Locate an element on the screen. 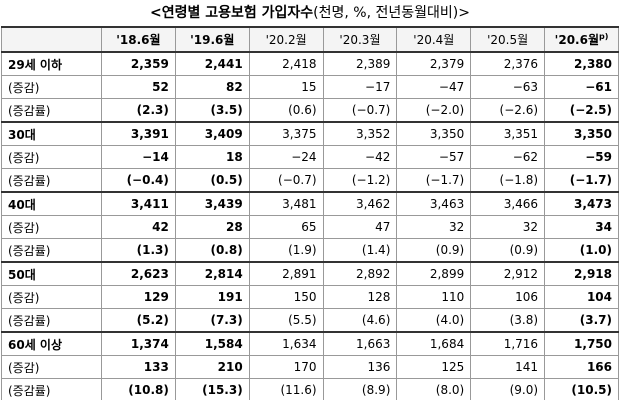 This screenshot has height=400, width=620. table-row: 40대 3,411 3,439 3,481 3,462 3,463 3,466 3,473 is located at coordinates (310, 203).